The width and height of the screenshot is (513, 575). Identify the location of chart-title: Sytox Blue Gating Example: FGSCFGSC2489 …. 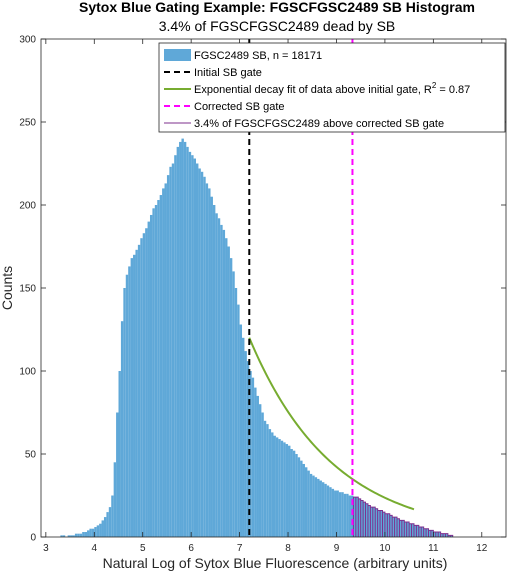
(277, 7).